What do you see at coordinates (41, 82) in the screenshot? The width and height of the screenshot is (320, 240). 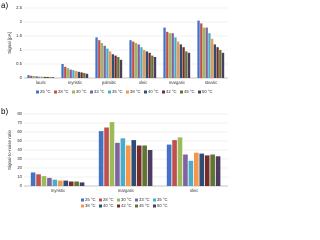 I see `x-tick-label: lauric` at bounding box center [41, 82].